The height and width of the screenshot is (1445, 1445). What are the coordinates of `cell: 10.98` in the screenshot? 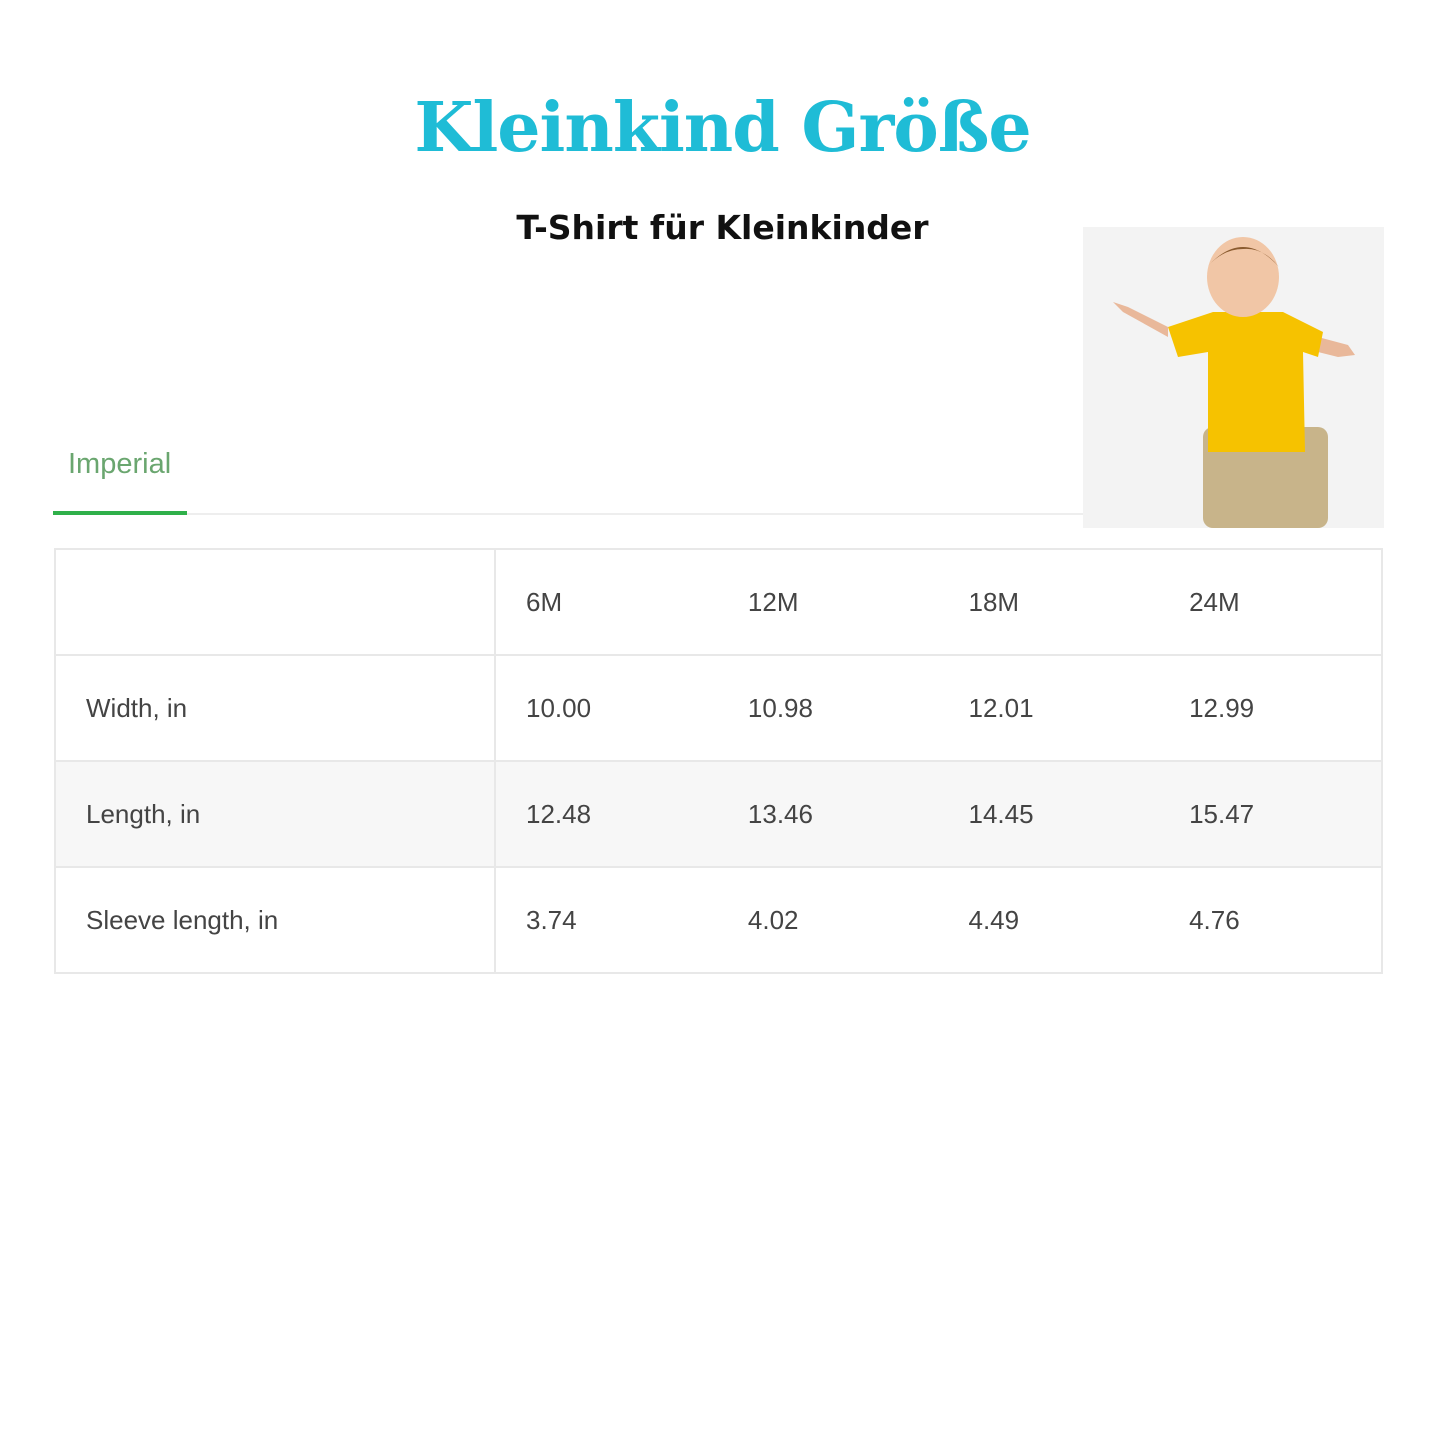 It's located at (828, 707).